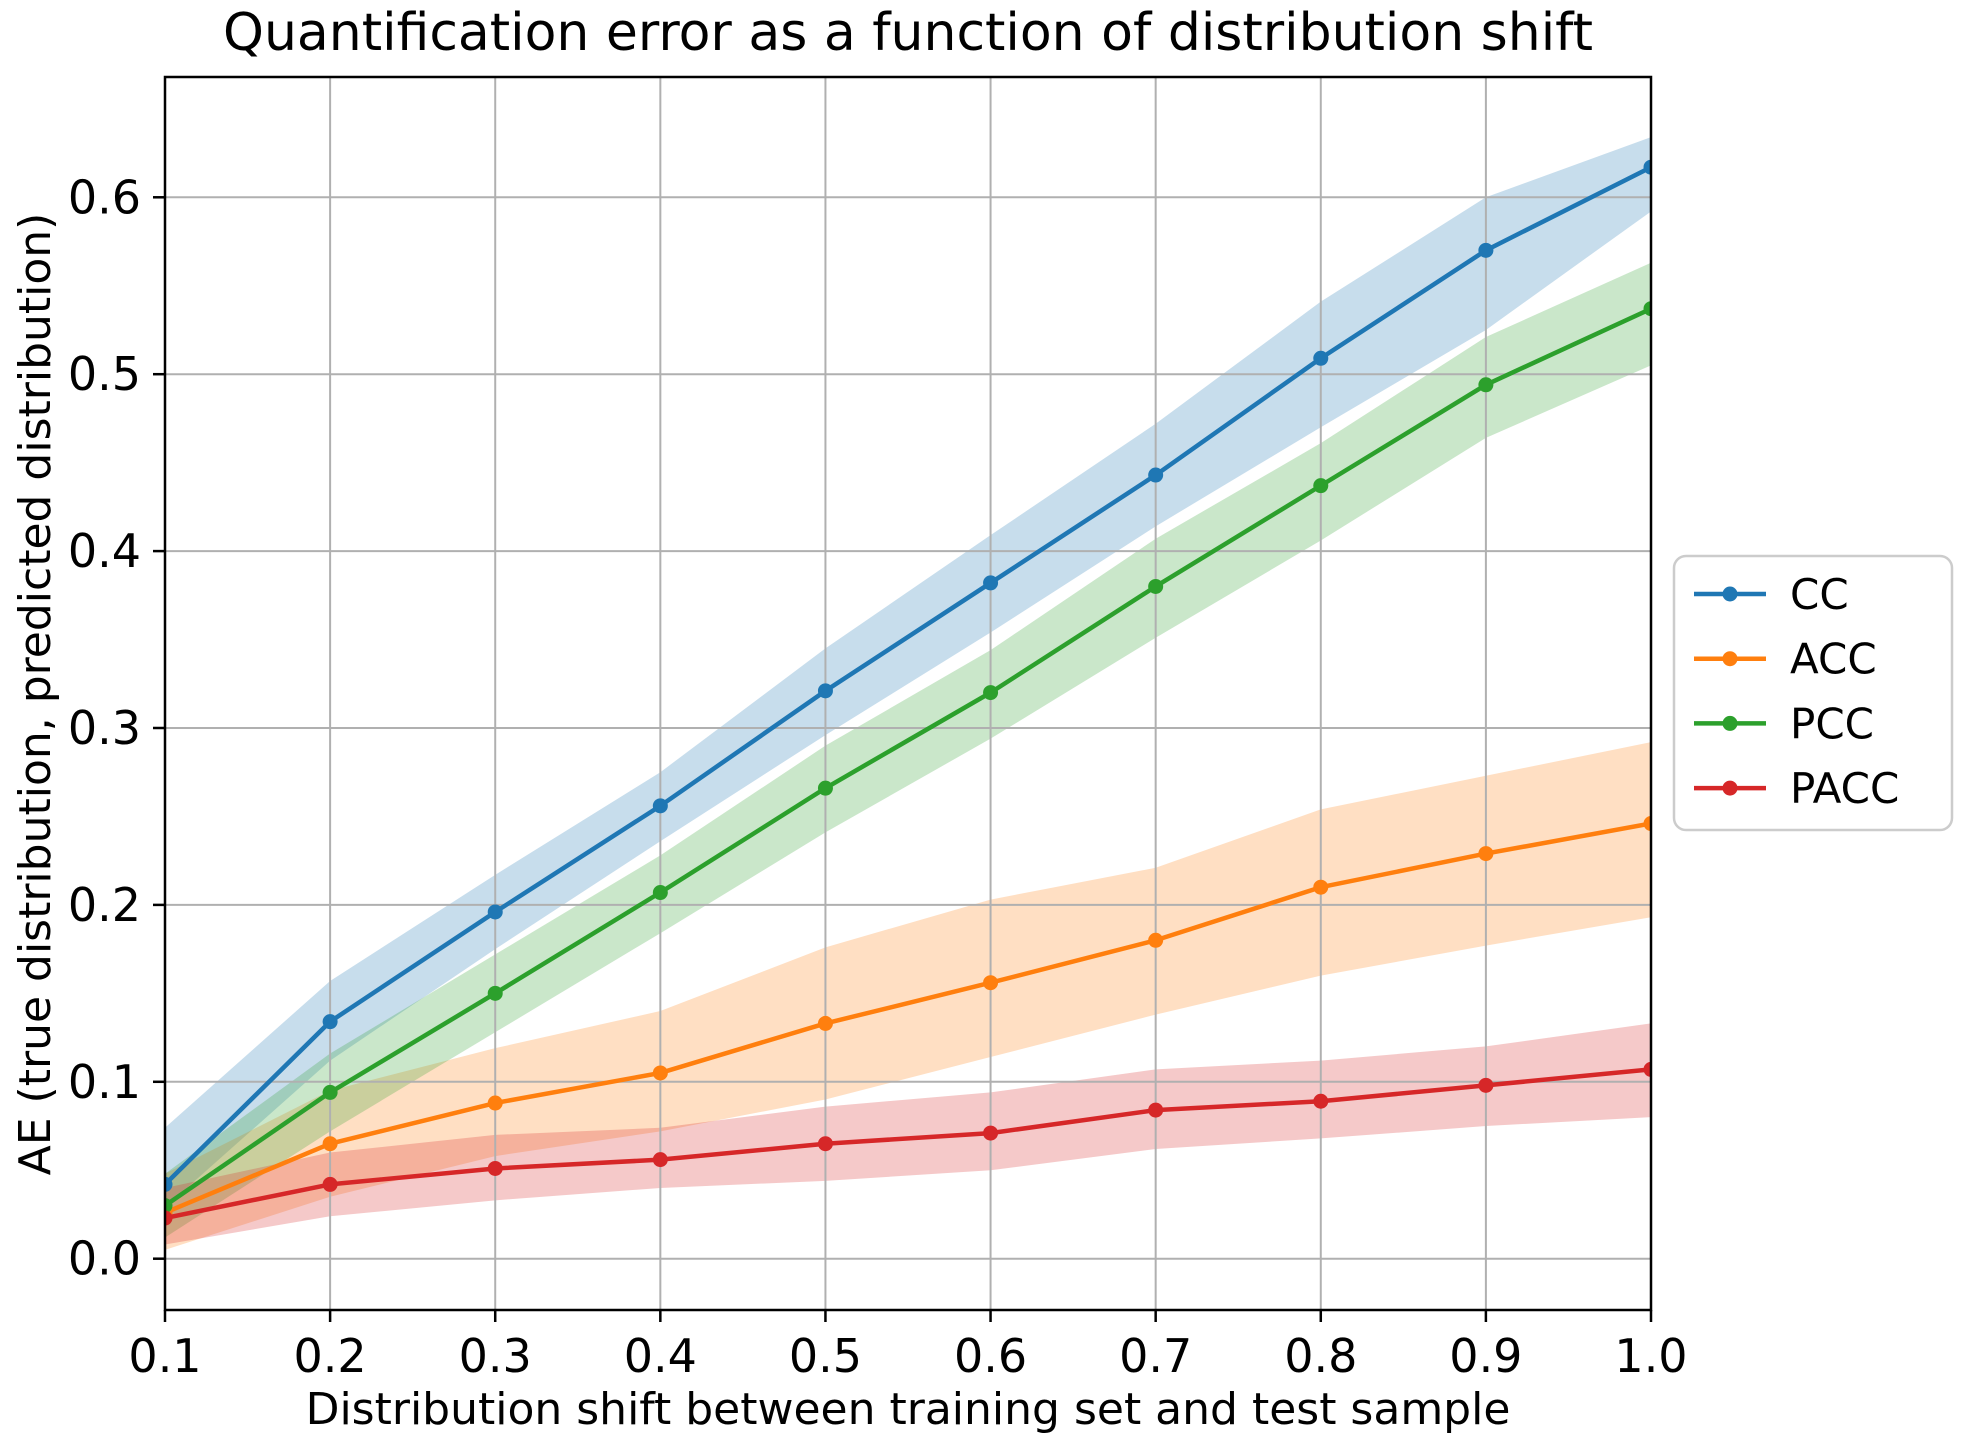 Image resolution: width=1969 pixels, height=1446 pixels. Describe the element at coordinates (104, 197) in the screenshot. I see `y-tick-label: 0.6` at that location.